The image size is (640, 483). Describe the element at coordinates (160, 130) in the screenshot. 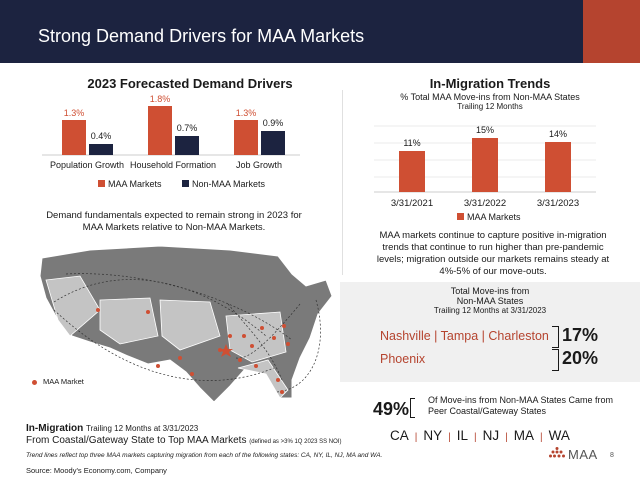

I see `bar-household-maa` at that location.